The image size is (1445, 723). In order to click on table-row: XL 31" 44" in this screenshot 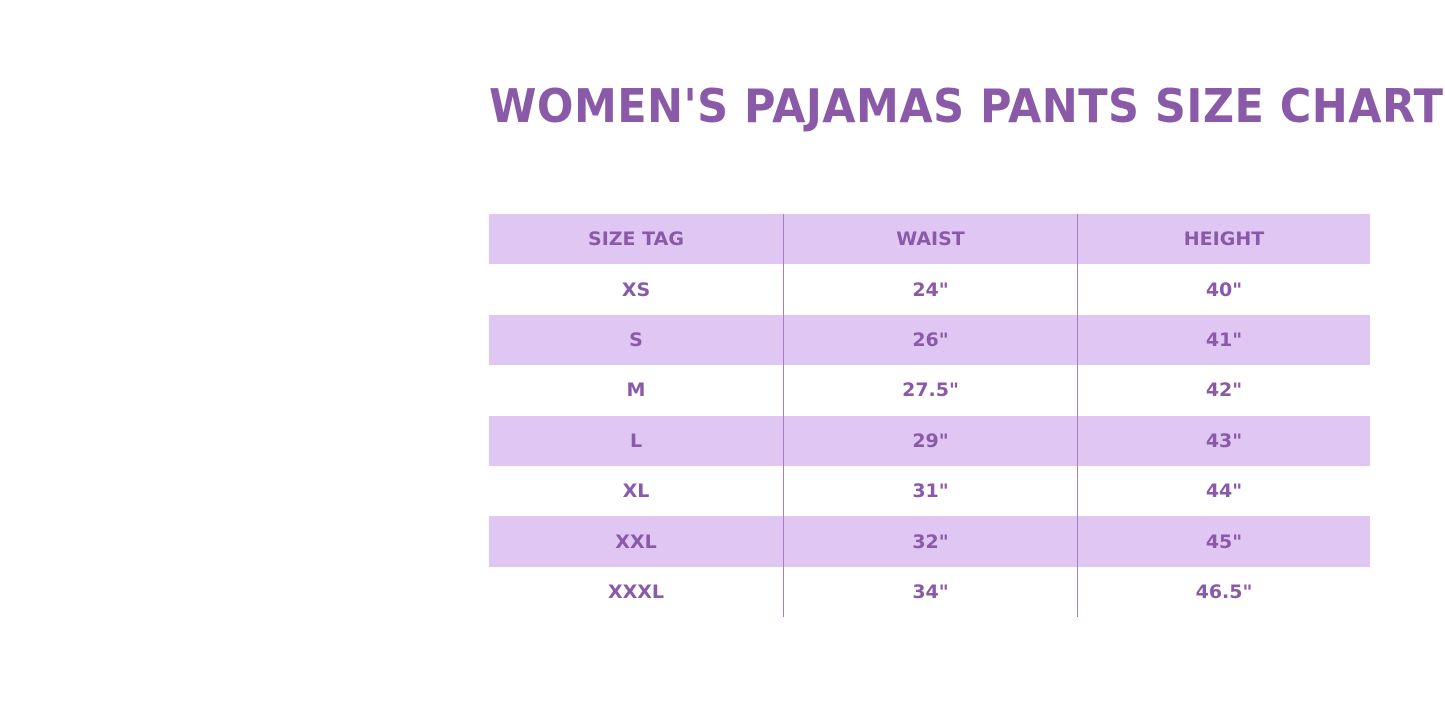, I will do `click(929, 491)`.